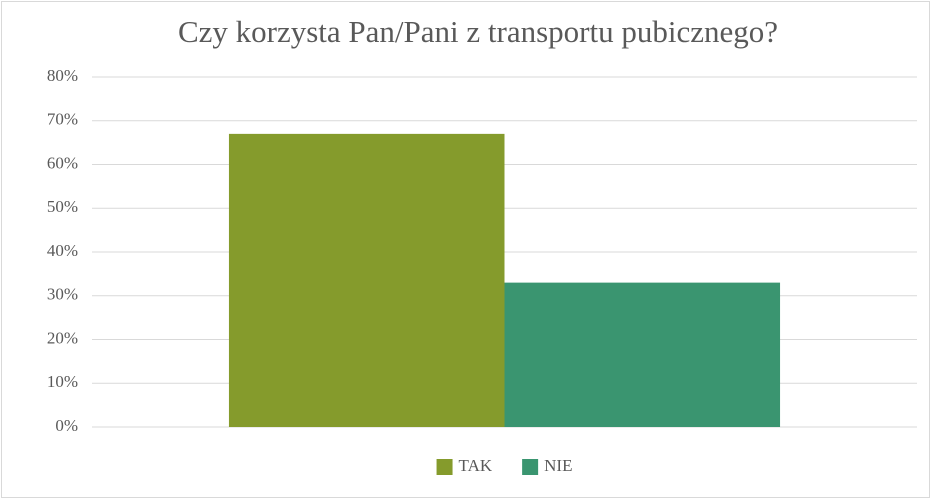 The height and width of the screenshot is (499, 931). I want to click on y-tick-label: 80%, so click(62, 75).